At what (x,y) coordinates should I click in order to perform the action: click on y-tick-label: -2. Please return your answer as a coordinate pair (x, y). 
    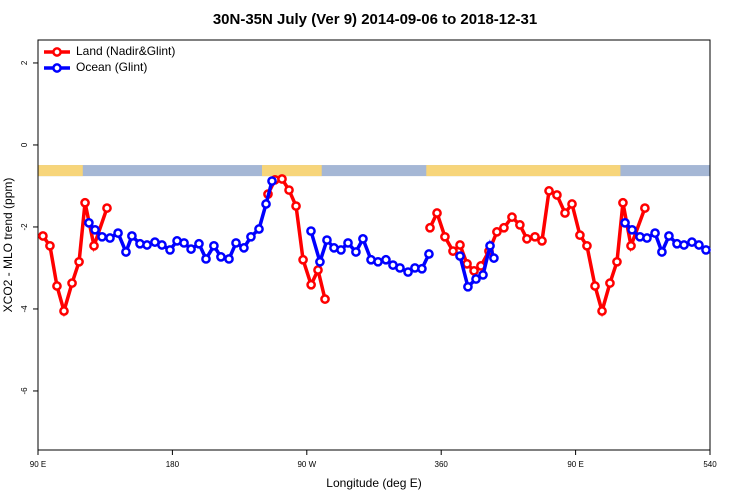
    Looking at the image, I should click on (24, 227).